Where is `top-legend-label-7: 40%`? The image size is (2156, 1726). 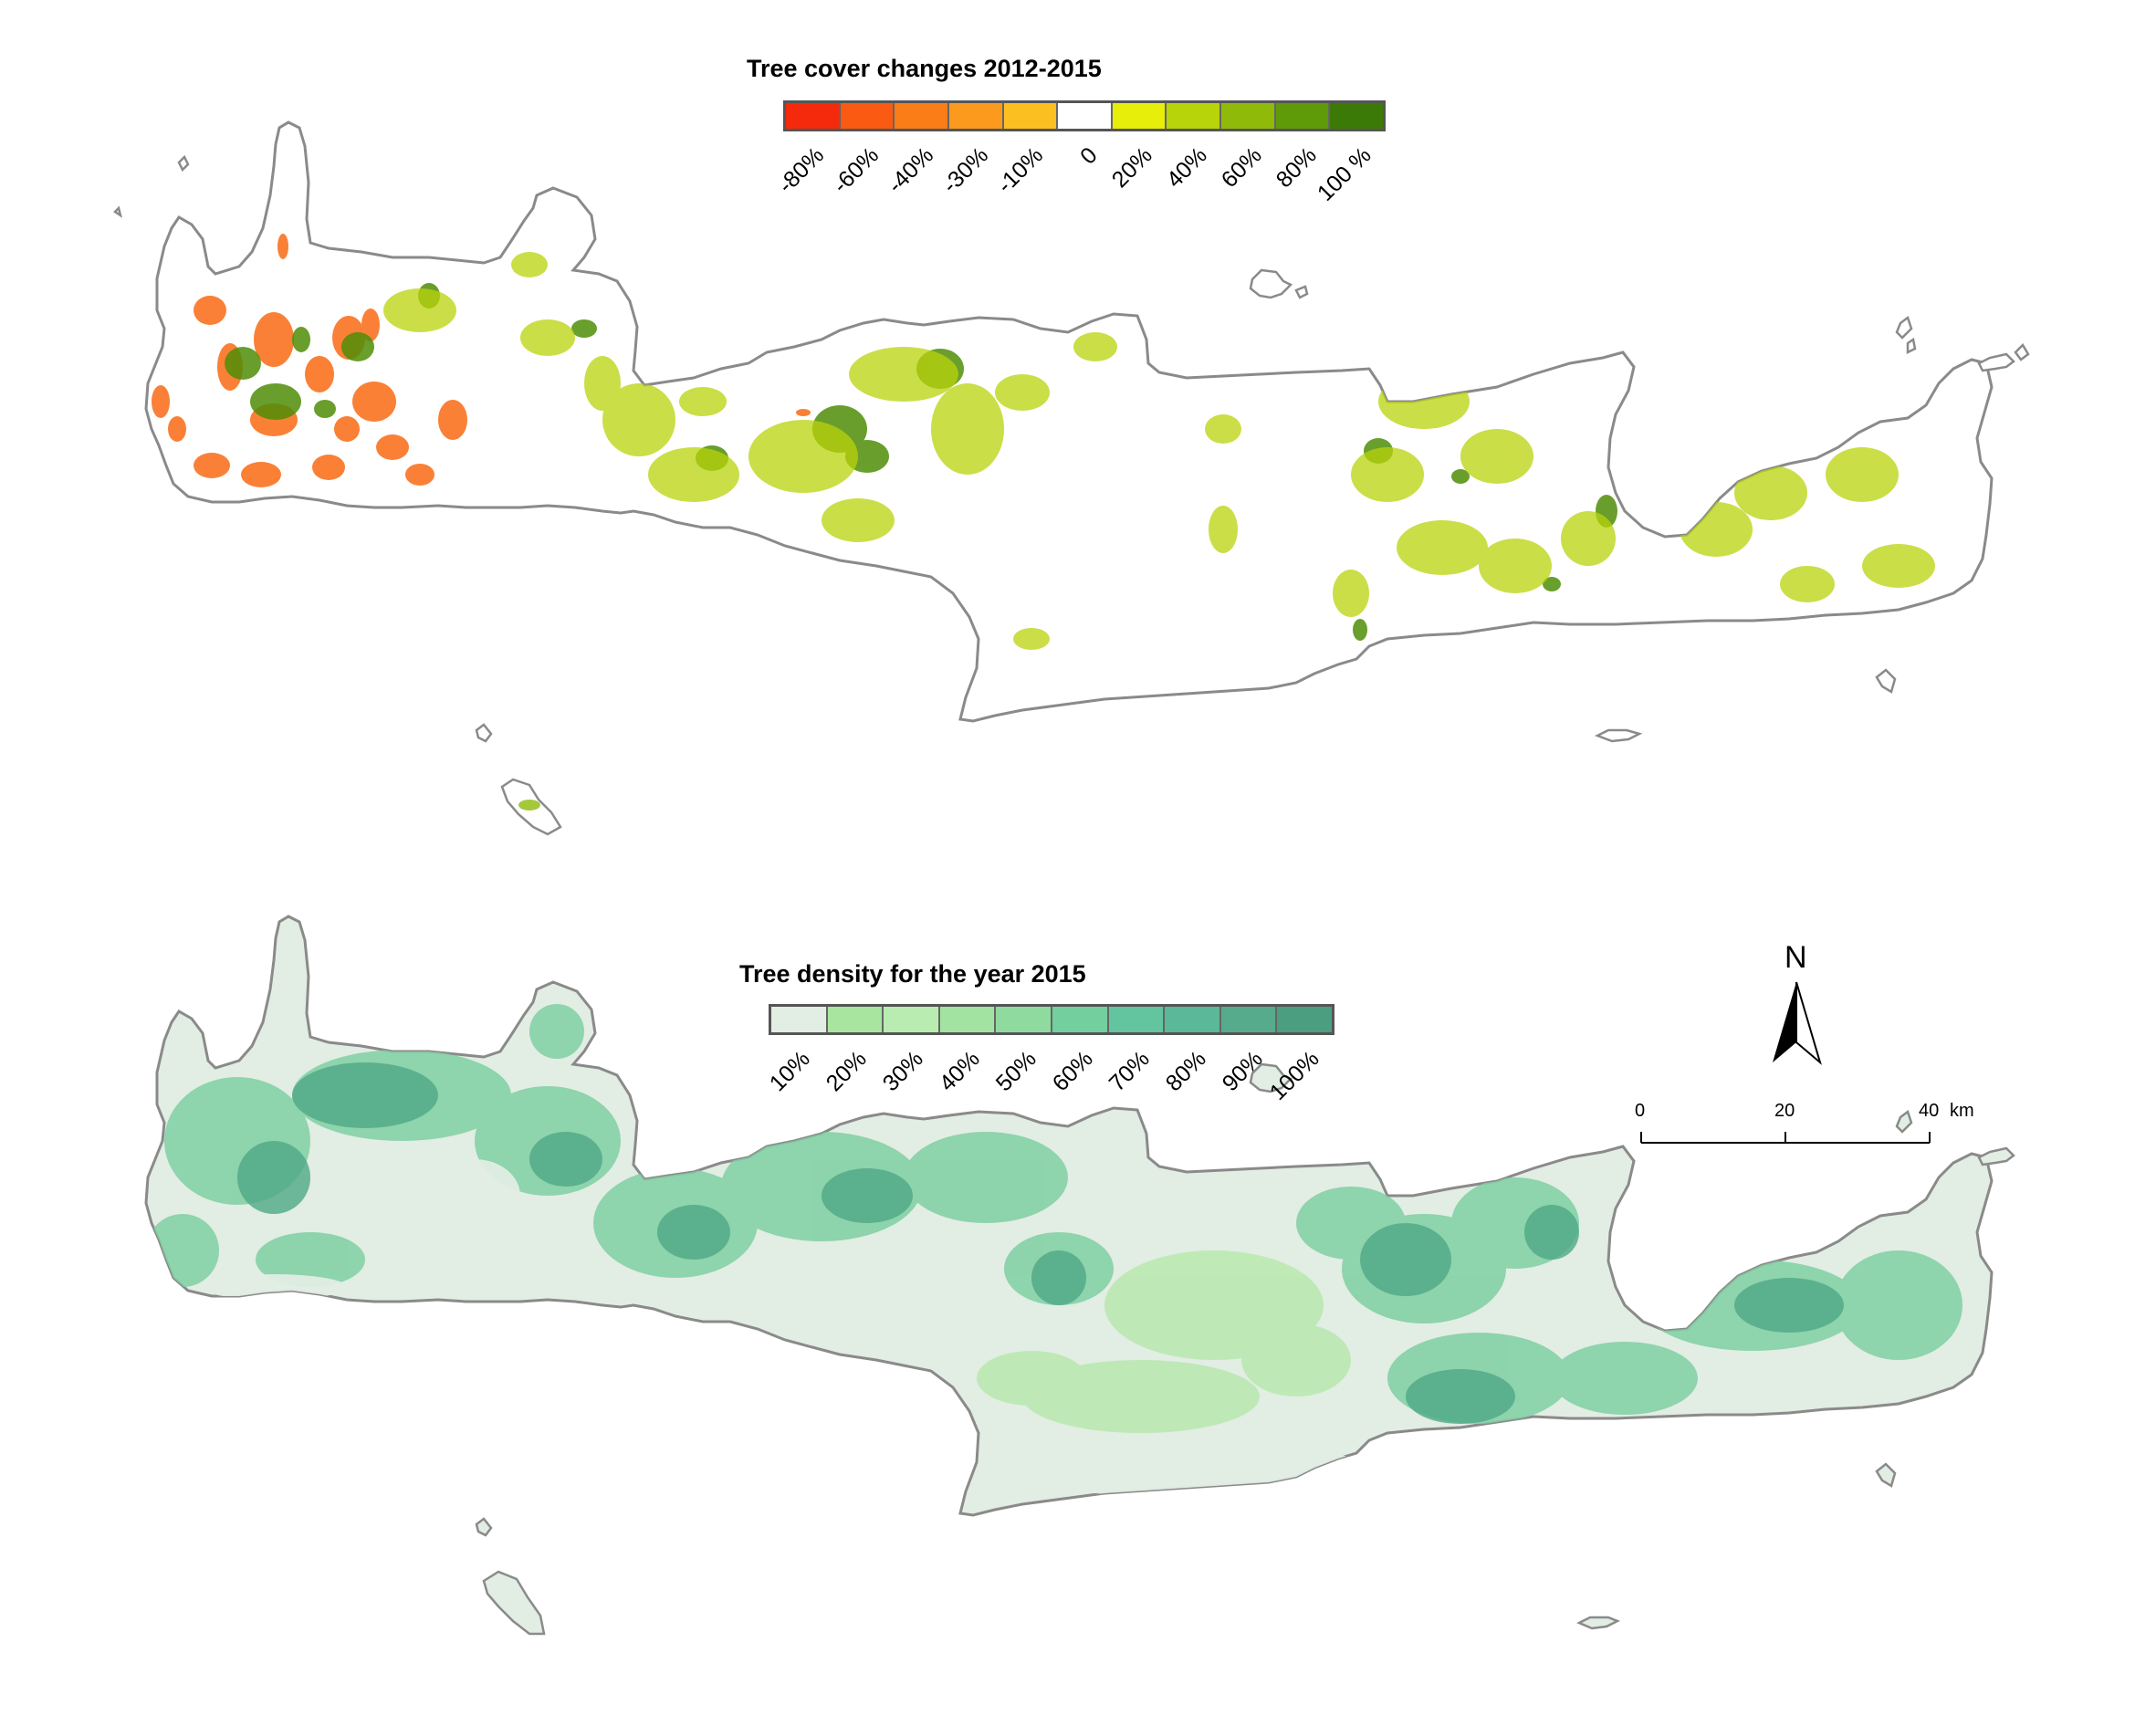 top-legend-label-7: 40% is located at coordinates (1186, 168).